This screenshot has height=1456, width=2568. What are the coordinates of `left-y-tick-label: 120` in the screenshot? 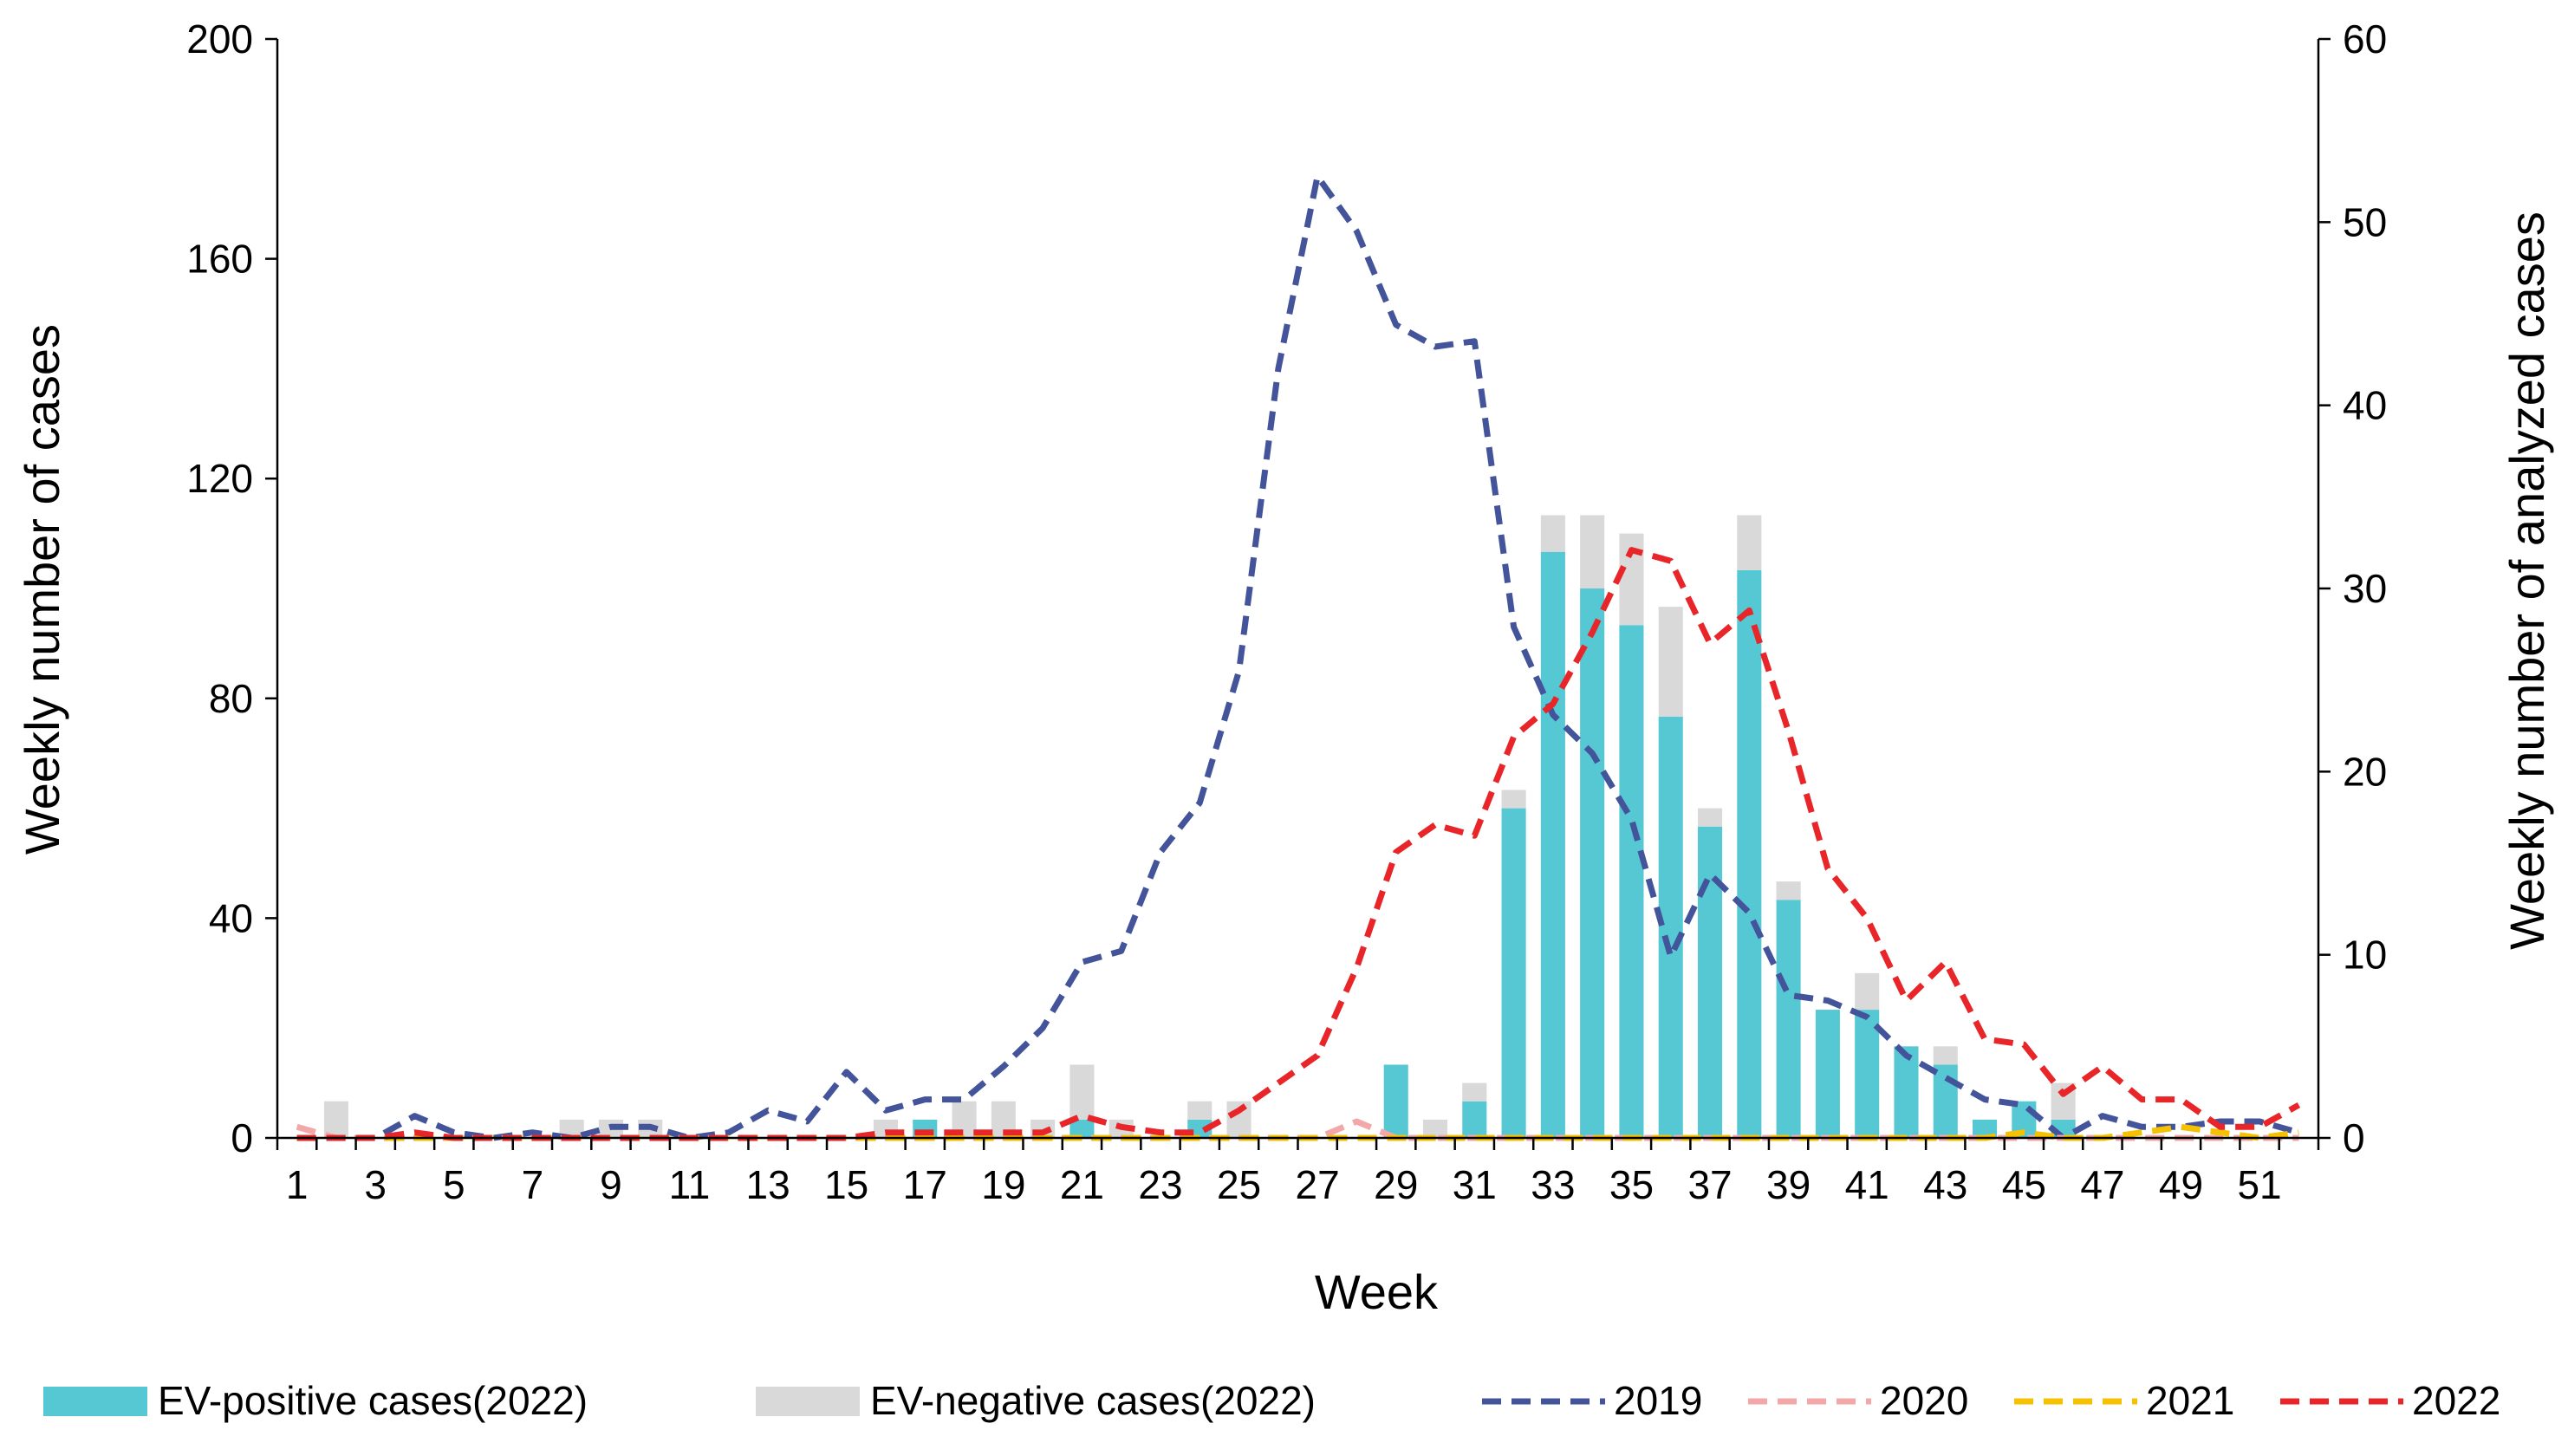 It's located at (220, 478).